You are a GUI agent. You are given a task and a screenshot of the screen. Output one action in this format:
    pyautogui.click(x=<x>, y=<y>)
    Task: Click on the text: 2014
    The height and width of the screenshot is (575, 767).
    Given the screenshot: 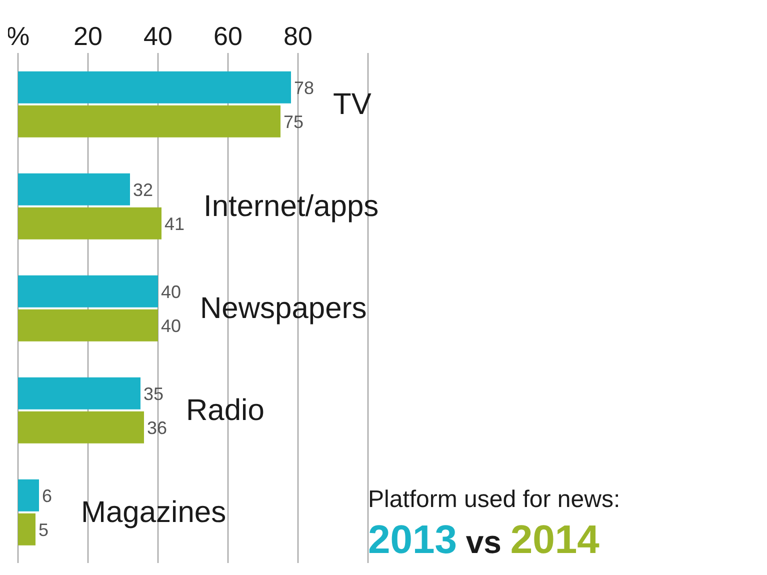 What is the action you would take?
    pyautogui.click(x=555, y=540)
    